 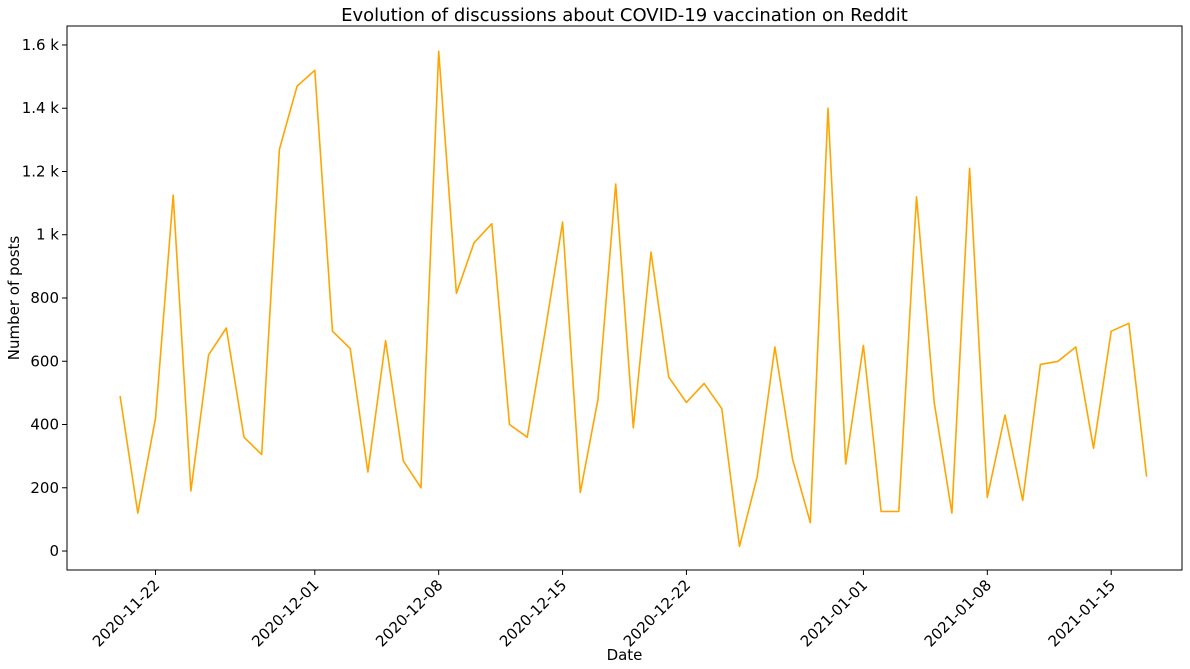 I want to click on y-tick-label: 200, so click(x=44, y=488).